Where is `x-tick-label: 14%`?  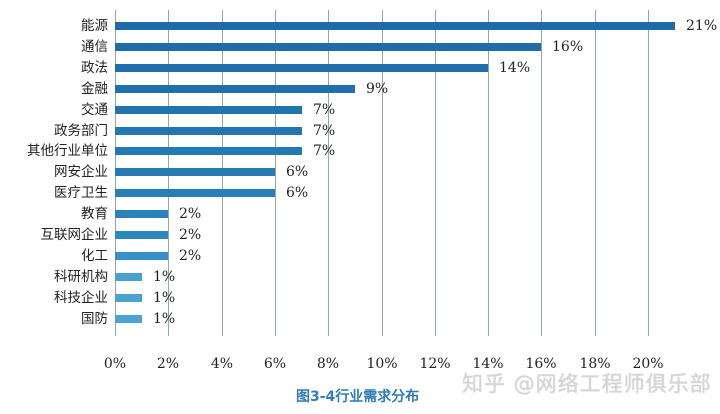 x-tick-label: 14% is located at coordinates (488, 364).